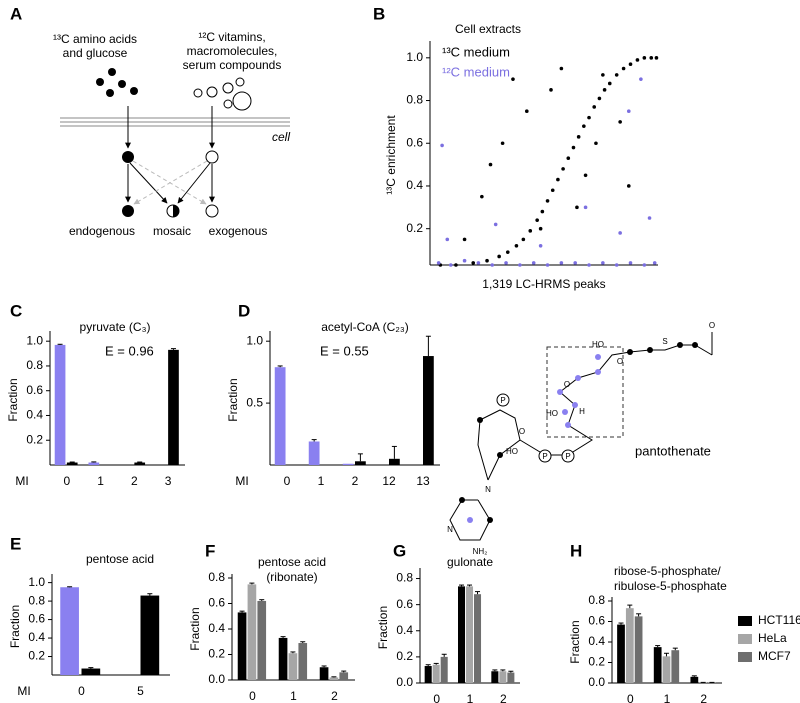 The height and width of the screenshot is (703, 800). What do you see at coordinates (210, 550) in the screenshot?
I see `panel-letter: F` at bounding box center [210, 550].